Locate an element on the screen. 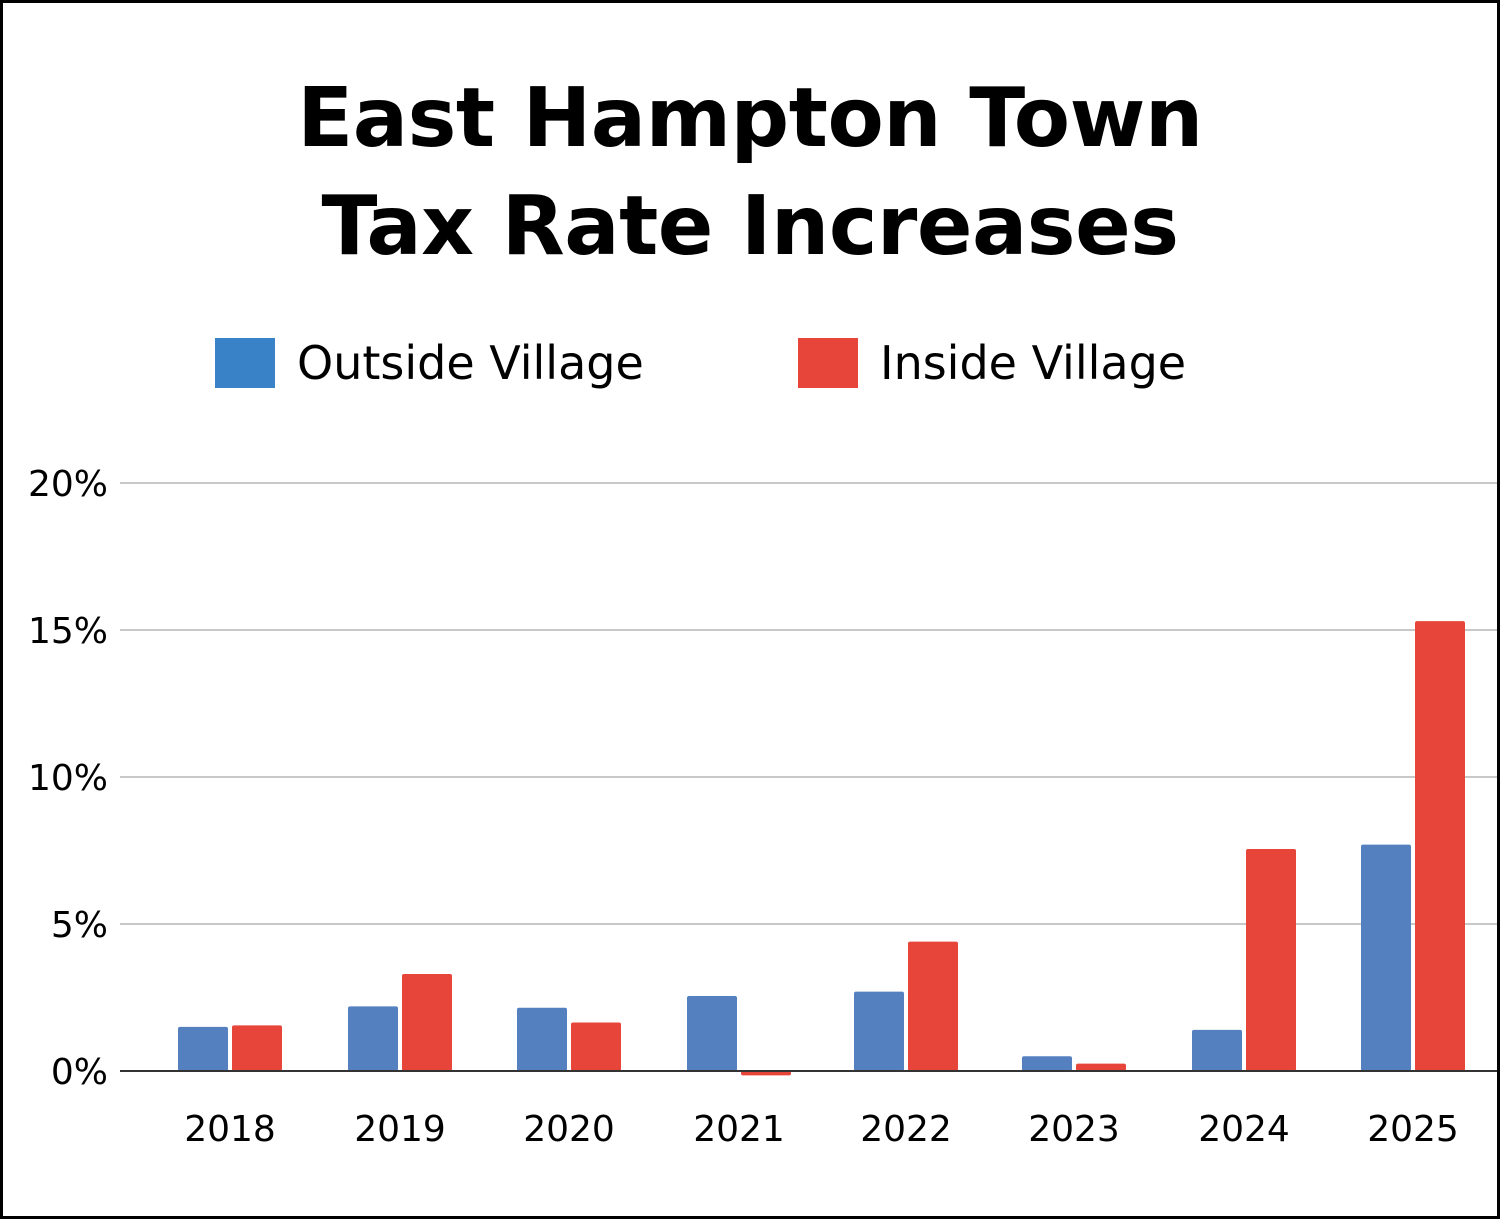 The width and height of the screenshot is (1500, 1219). y-tick-label-10: 10% is located at coordinates (68, 778).